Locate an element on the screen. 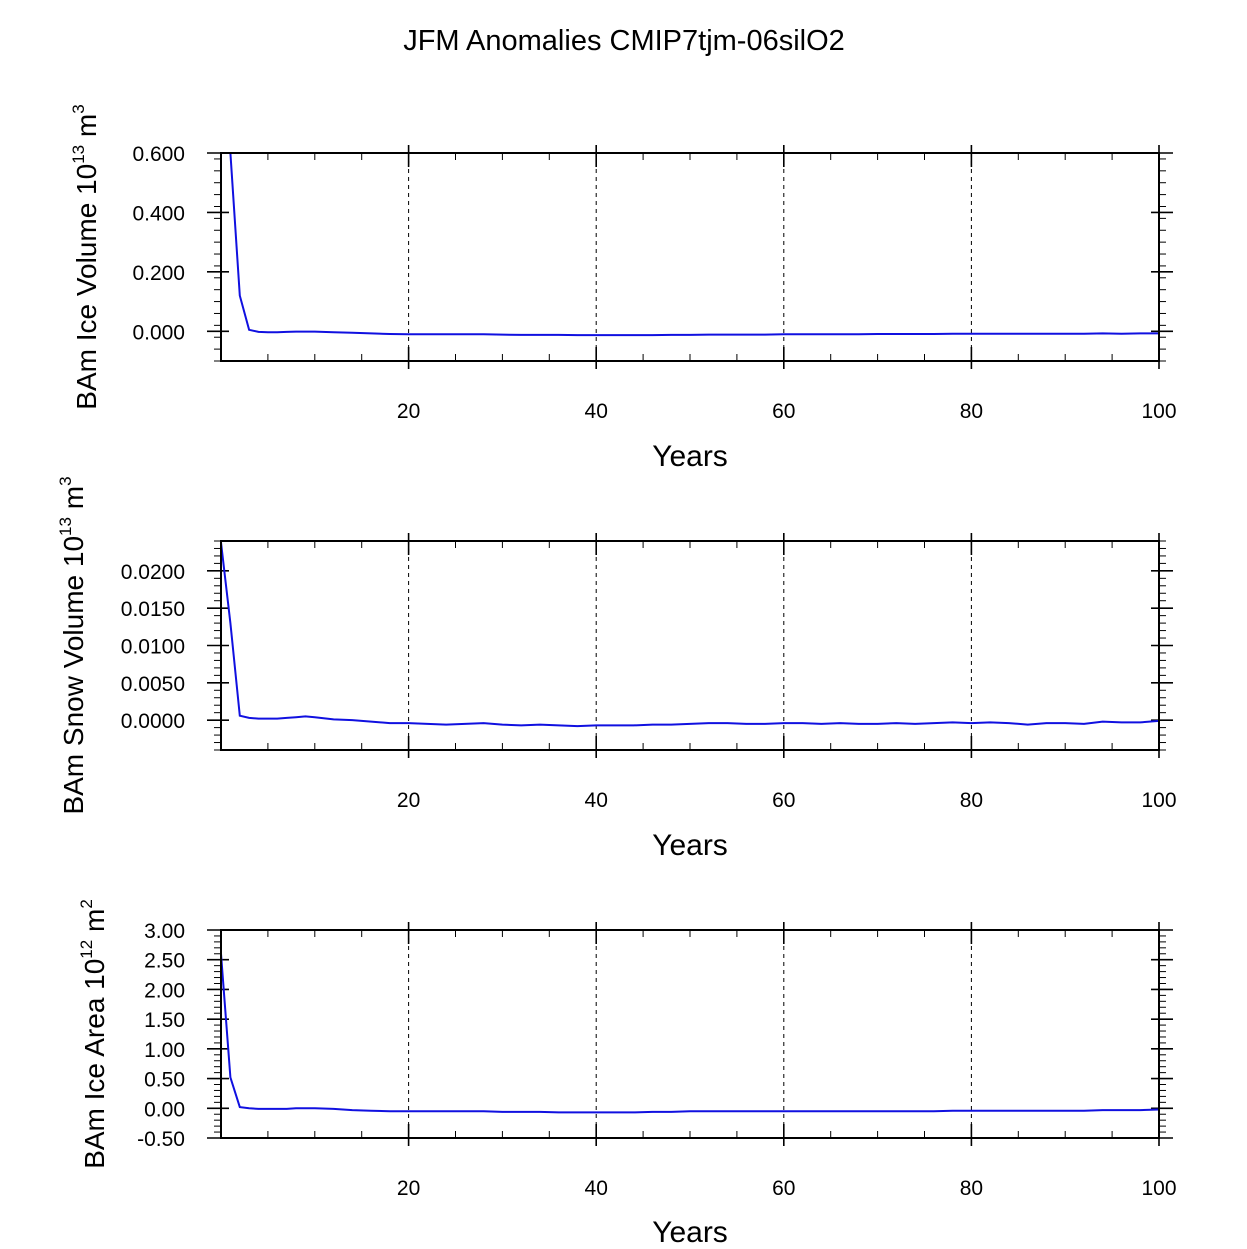 The height and width of the screenshot is (1249, 1247). y-axis-label-part: BAm Ice Area 10 is located at coordinates (94, 1064).